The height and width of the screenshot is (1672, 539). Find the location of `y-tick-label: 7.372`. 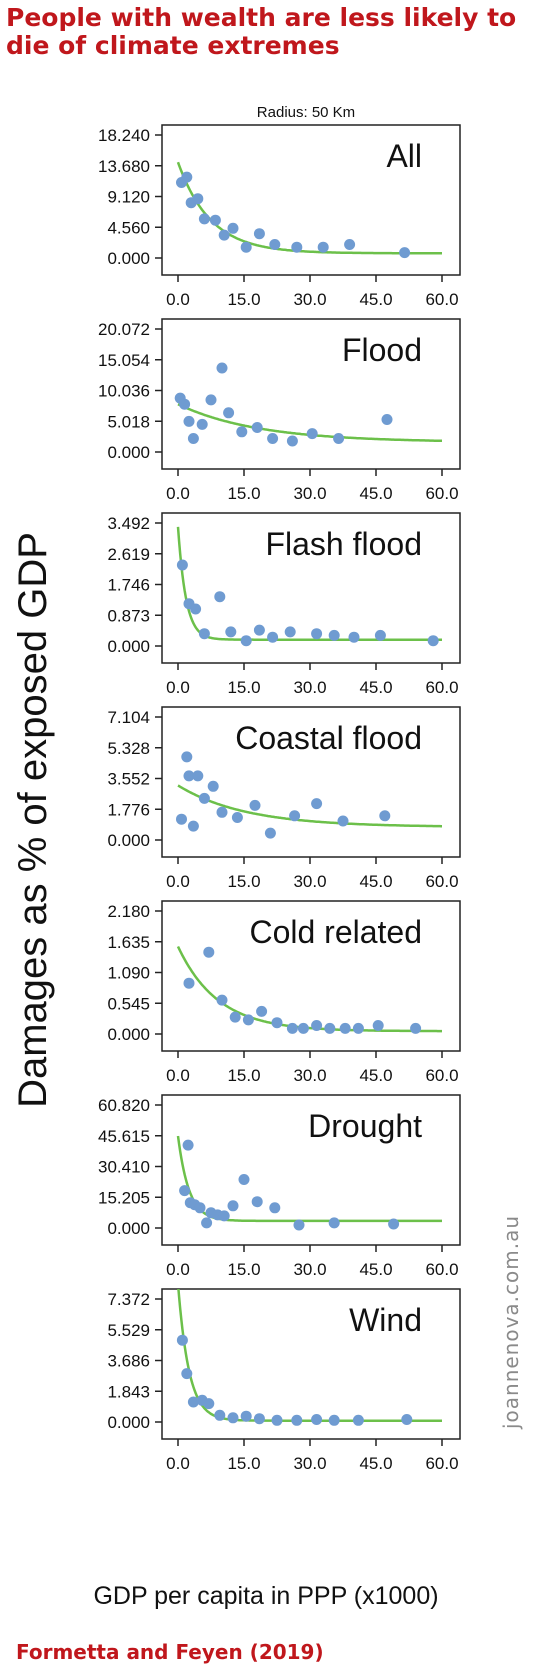

y-tick-label: 7.372 is located at coordinates (128, 1299).